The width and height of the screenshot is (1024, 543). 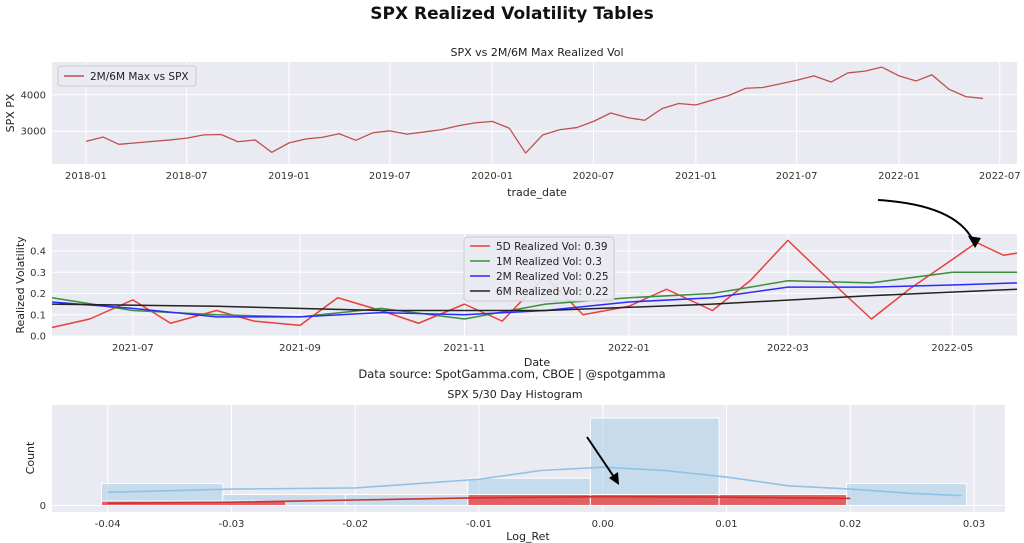 What do you see at coordinates (536, 52) in the screenshot?
I see `spx-chart-title: SPX vs 2M/6M Max Realized Vol` at bounding box center [536, 52].